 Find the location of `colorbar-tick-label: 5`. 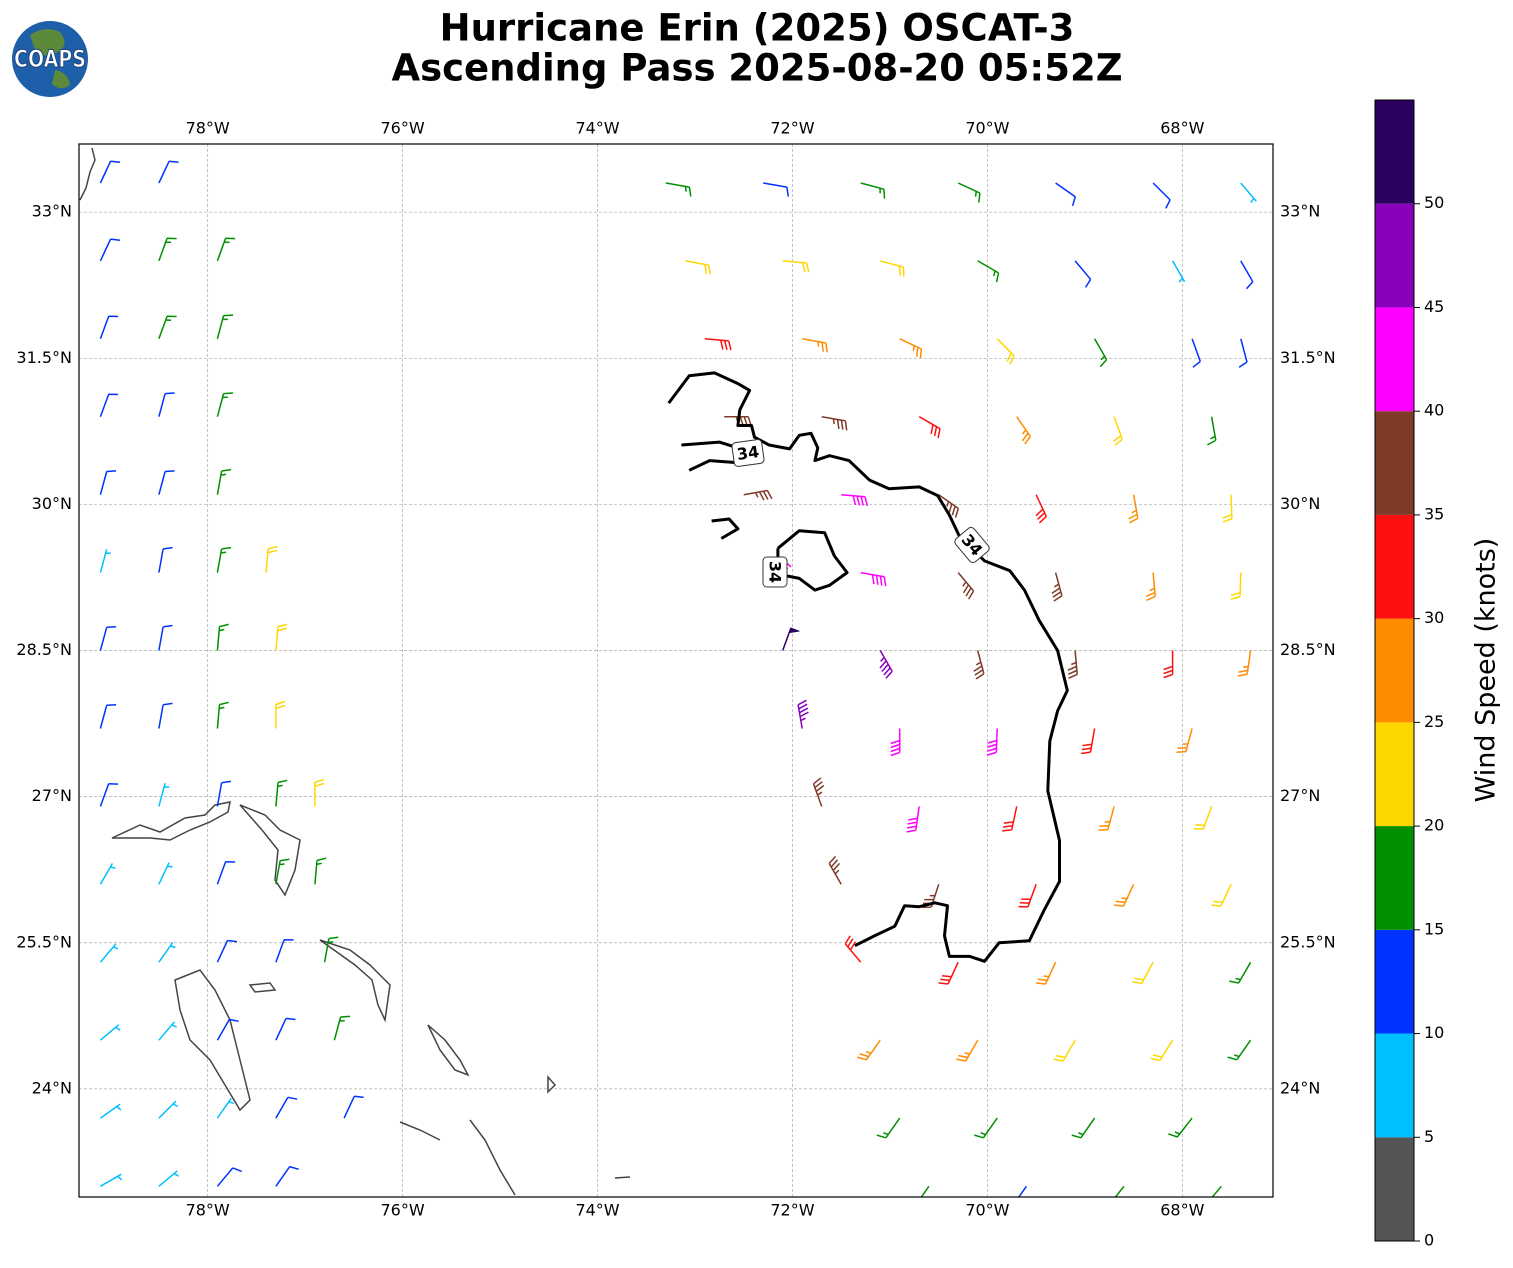

colorbar-tick-label: 5 is located at coordinates (1429, 1136).